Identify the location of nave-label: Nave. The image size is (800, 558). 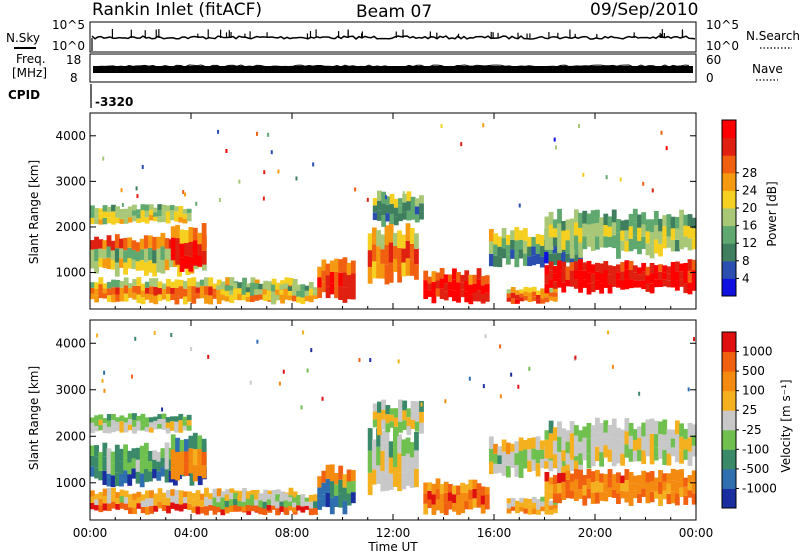
(767, 69).